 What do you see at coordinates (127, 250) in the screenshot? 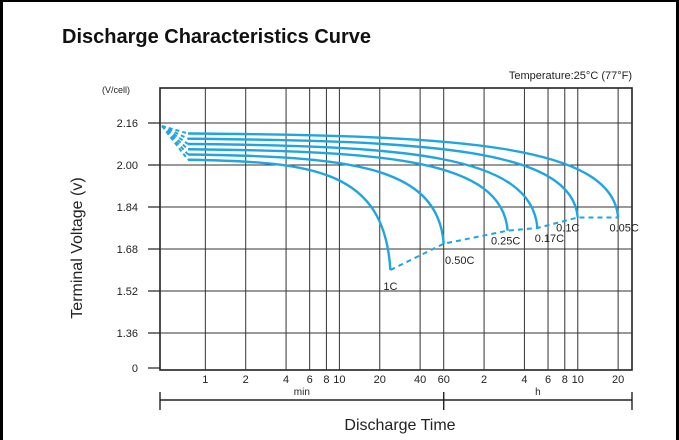
I see `y-tick-label: 1.68` at bounding box center [127, 250].